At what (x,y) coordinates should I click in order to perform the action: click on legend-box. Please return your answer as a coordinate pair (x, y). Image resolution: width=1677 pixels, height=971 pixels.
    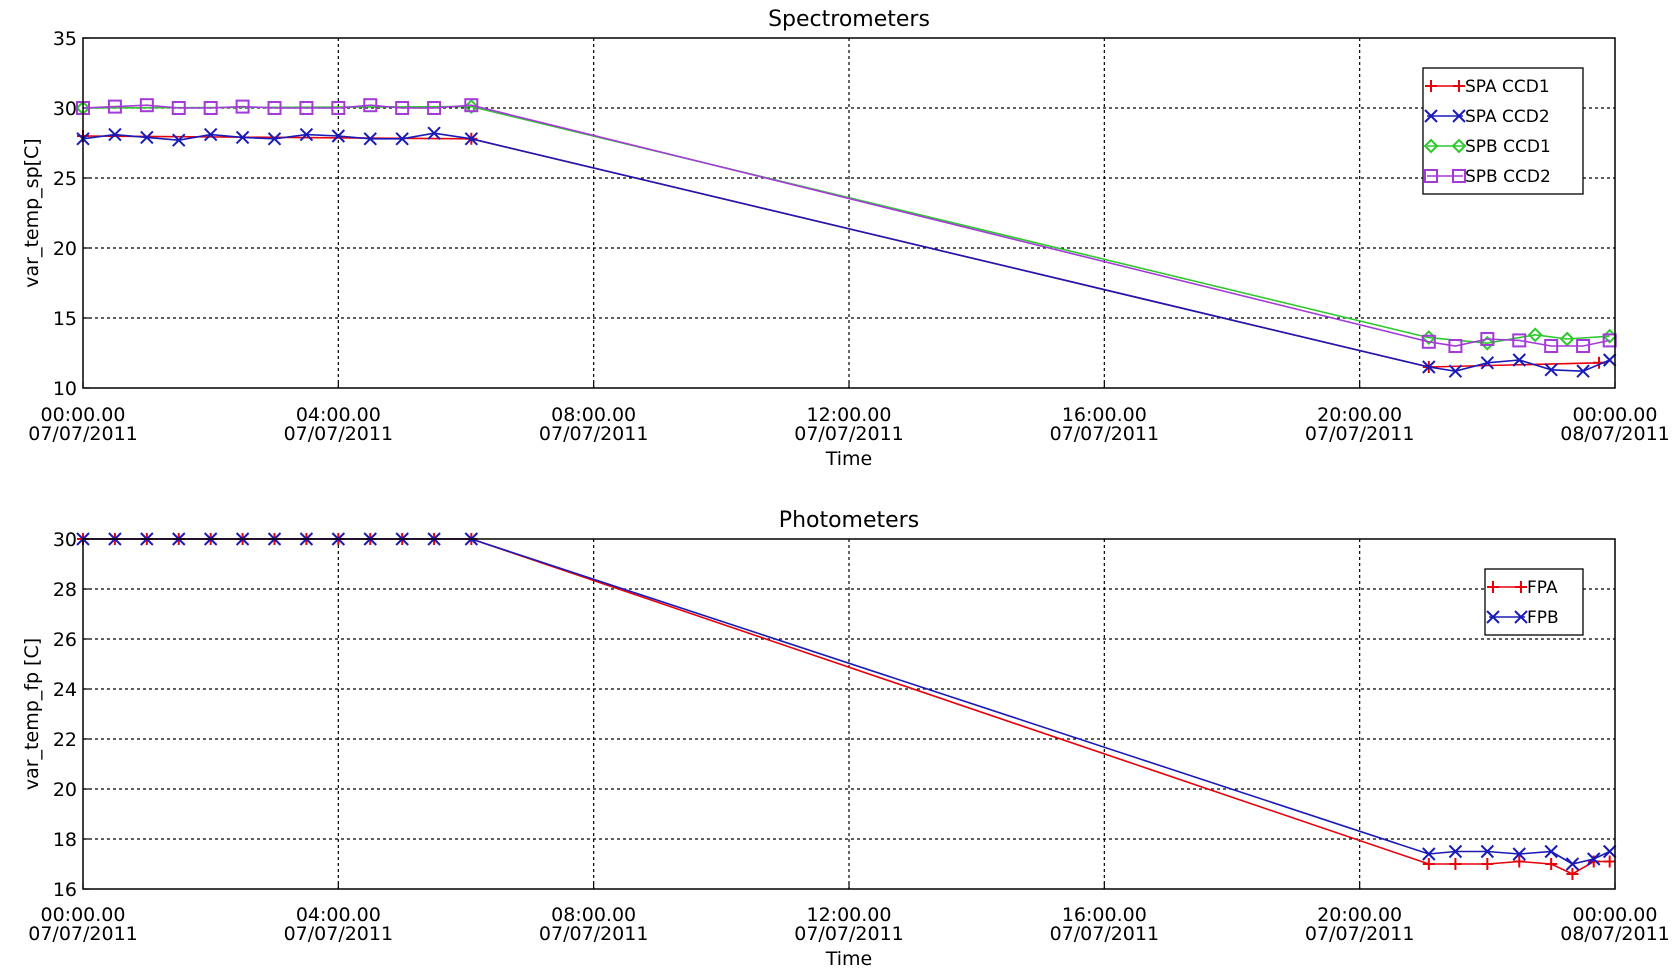
    Looking at the image, I should click on (1503, 131).